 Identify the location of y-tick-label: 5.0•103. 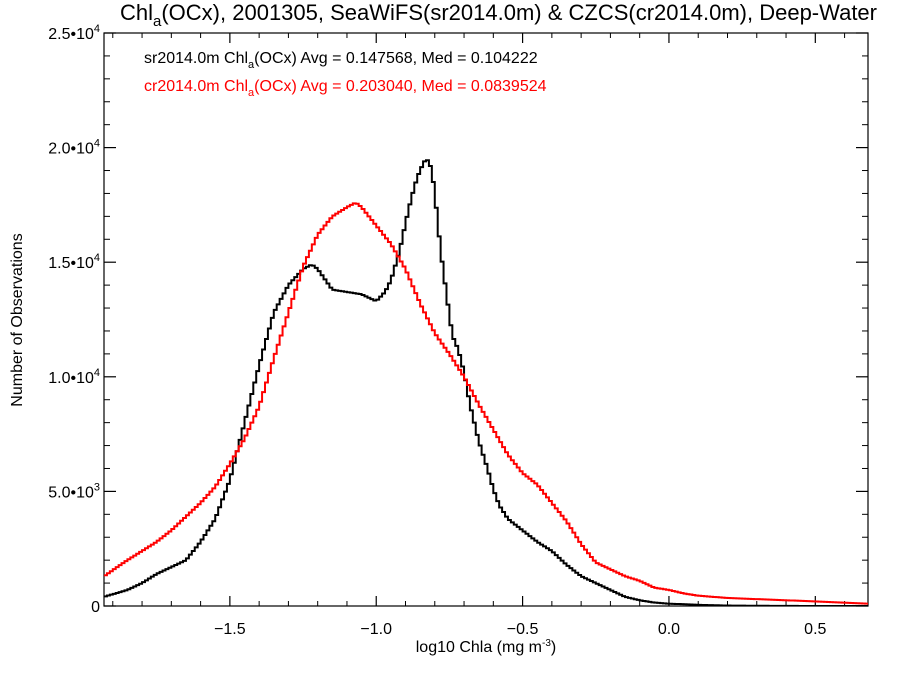
(74, 491).